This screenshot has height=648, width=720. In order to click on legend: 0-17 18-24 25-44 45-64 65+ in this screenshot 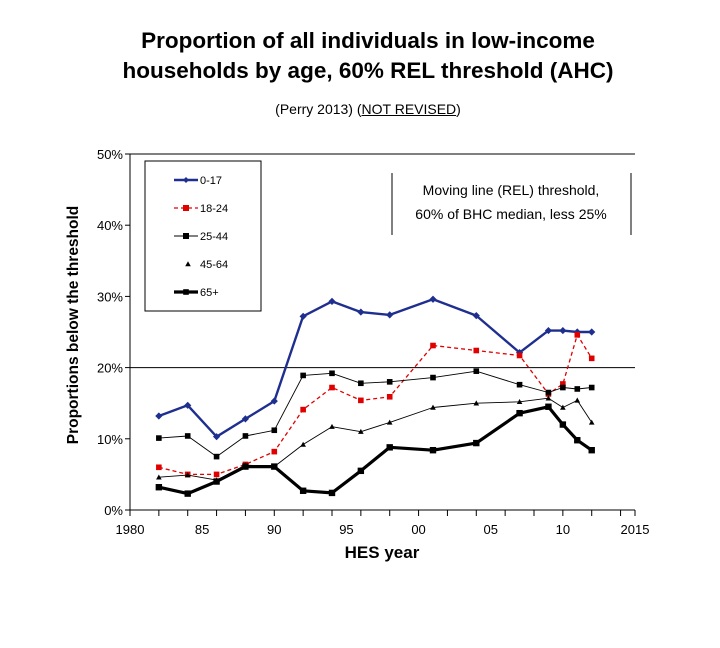, I will do `click(203, 236)`.